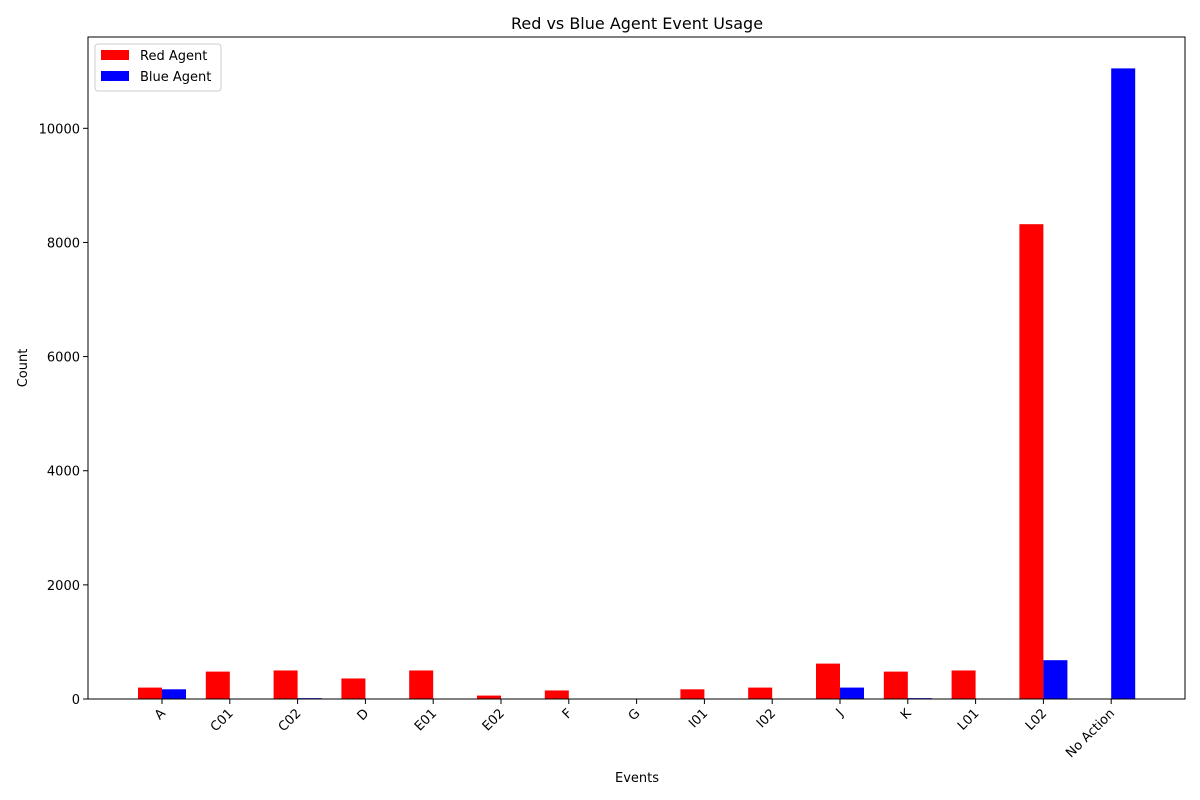 The width and height of the screenshot is (1200, 800). I want to click on bar-blue-agent-no-action, so click(1123, 383).